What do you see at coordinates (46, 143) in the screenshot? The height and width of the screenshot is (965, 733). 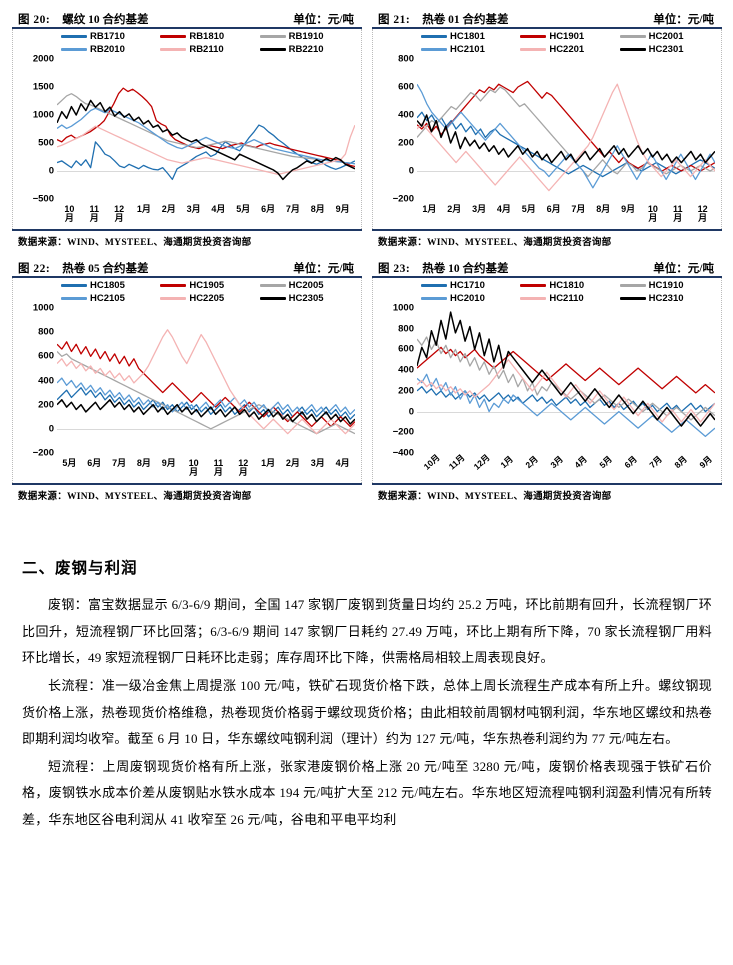 I see `y-axis-tick: 500` at bounding box center [46, 143].